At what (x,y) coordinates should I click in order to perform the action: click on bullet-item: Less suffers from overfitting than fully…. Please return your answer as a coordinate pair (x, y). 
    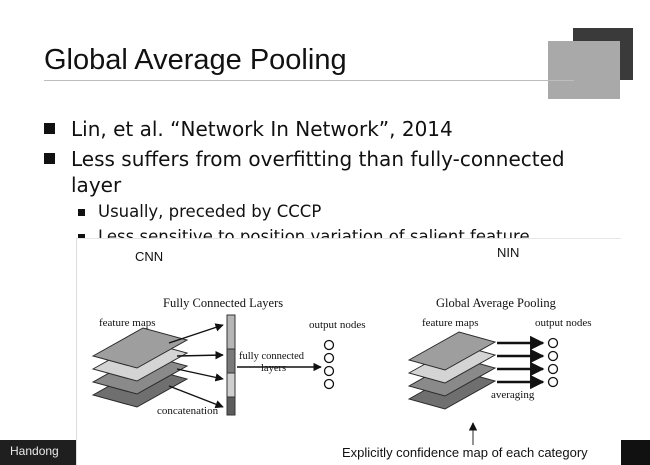
    Looking at the image, I should click on (304, 159).